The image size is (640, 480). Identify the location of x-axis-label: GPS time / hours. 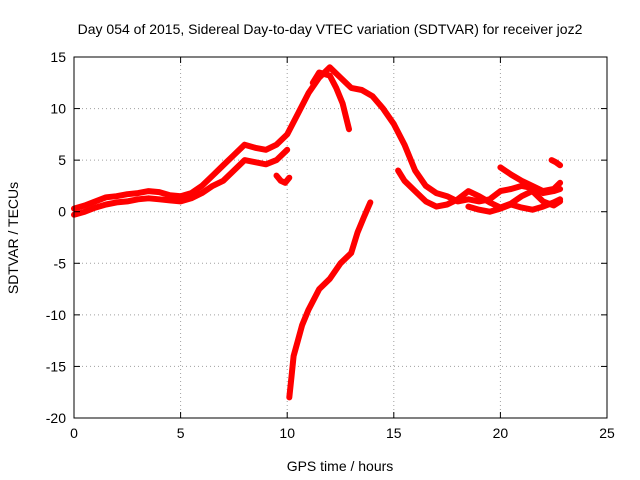
(340, 466).